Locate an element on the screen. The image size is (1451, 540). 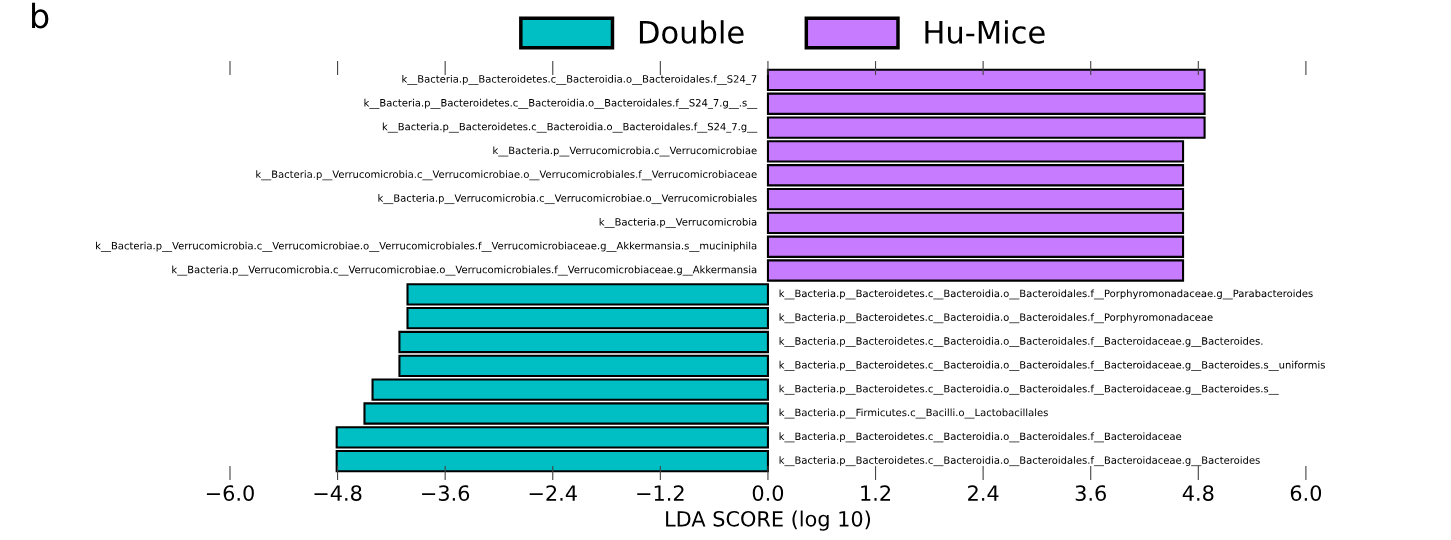
x-tick-label: −3.6 is located at coordinates (446, 493).